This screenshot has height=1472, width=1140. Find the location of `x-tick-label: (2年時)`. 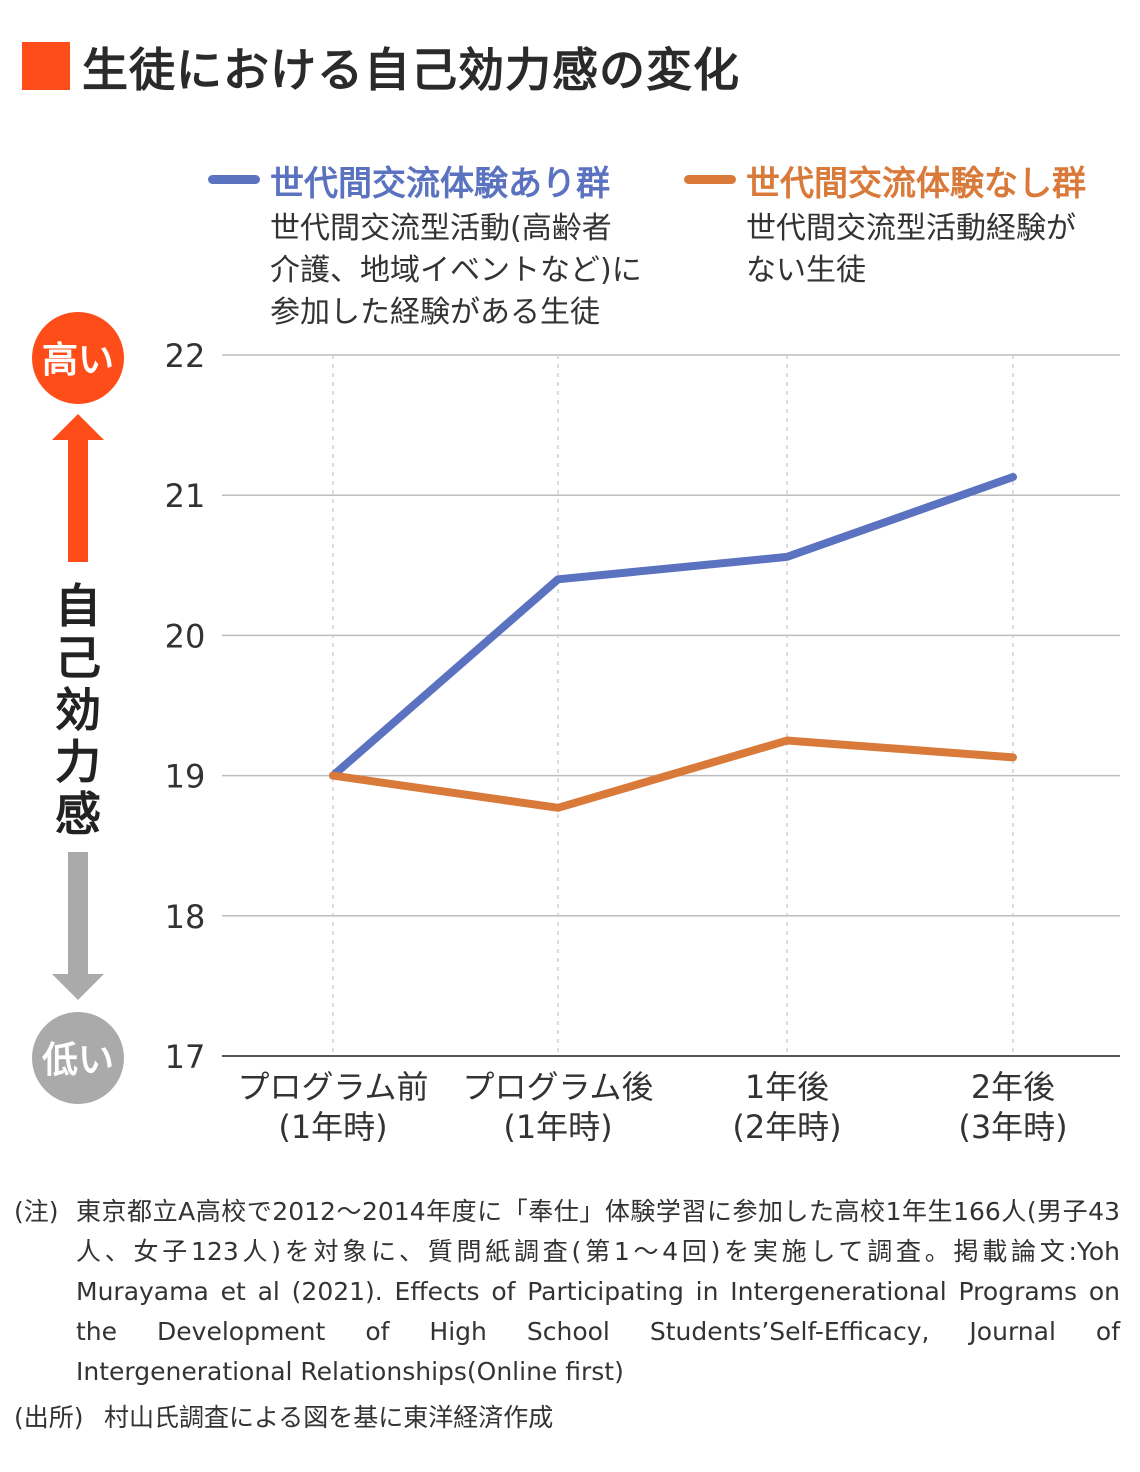

x-tick-label: (2年時) is located at coordinates (786, 1127).